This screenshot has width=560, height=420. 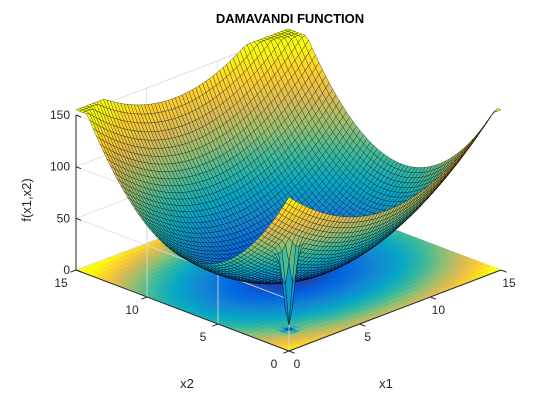 What do you see at coordinates (182, 310) in the screenshot?
I see `y-axis-line` at bounding box center [182, 310].